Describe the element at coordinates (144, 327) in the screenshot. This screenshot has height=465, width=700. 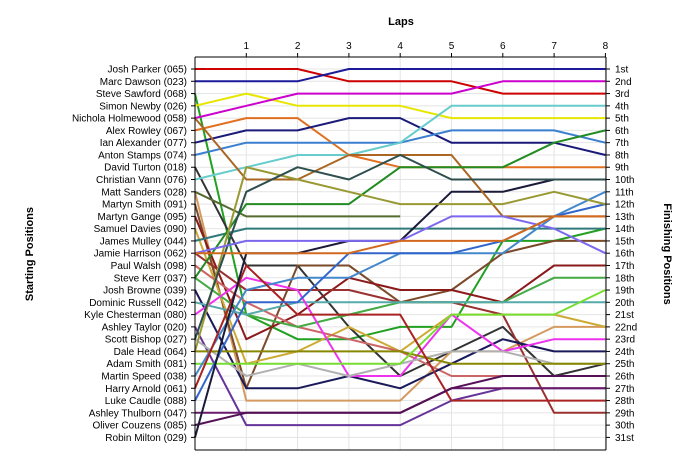
I see `start-position-label: Ashley Taylor (020)` at that location.